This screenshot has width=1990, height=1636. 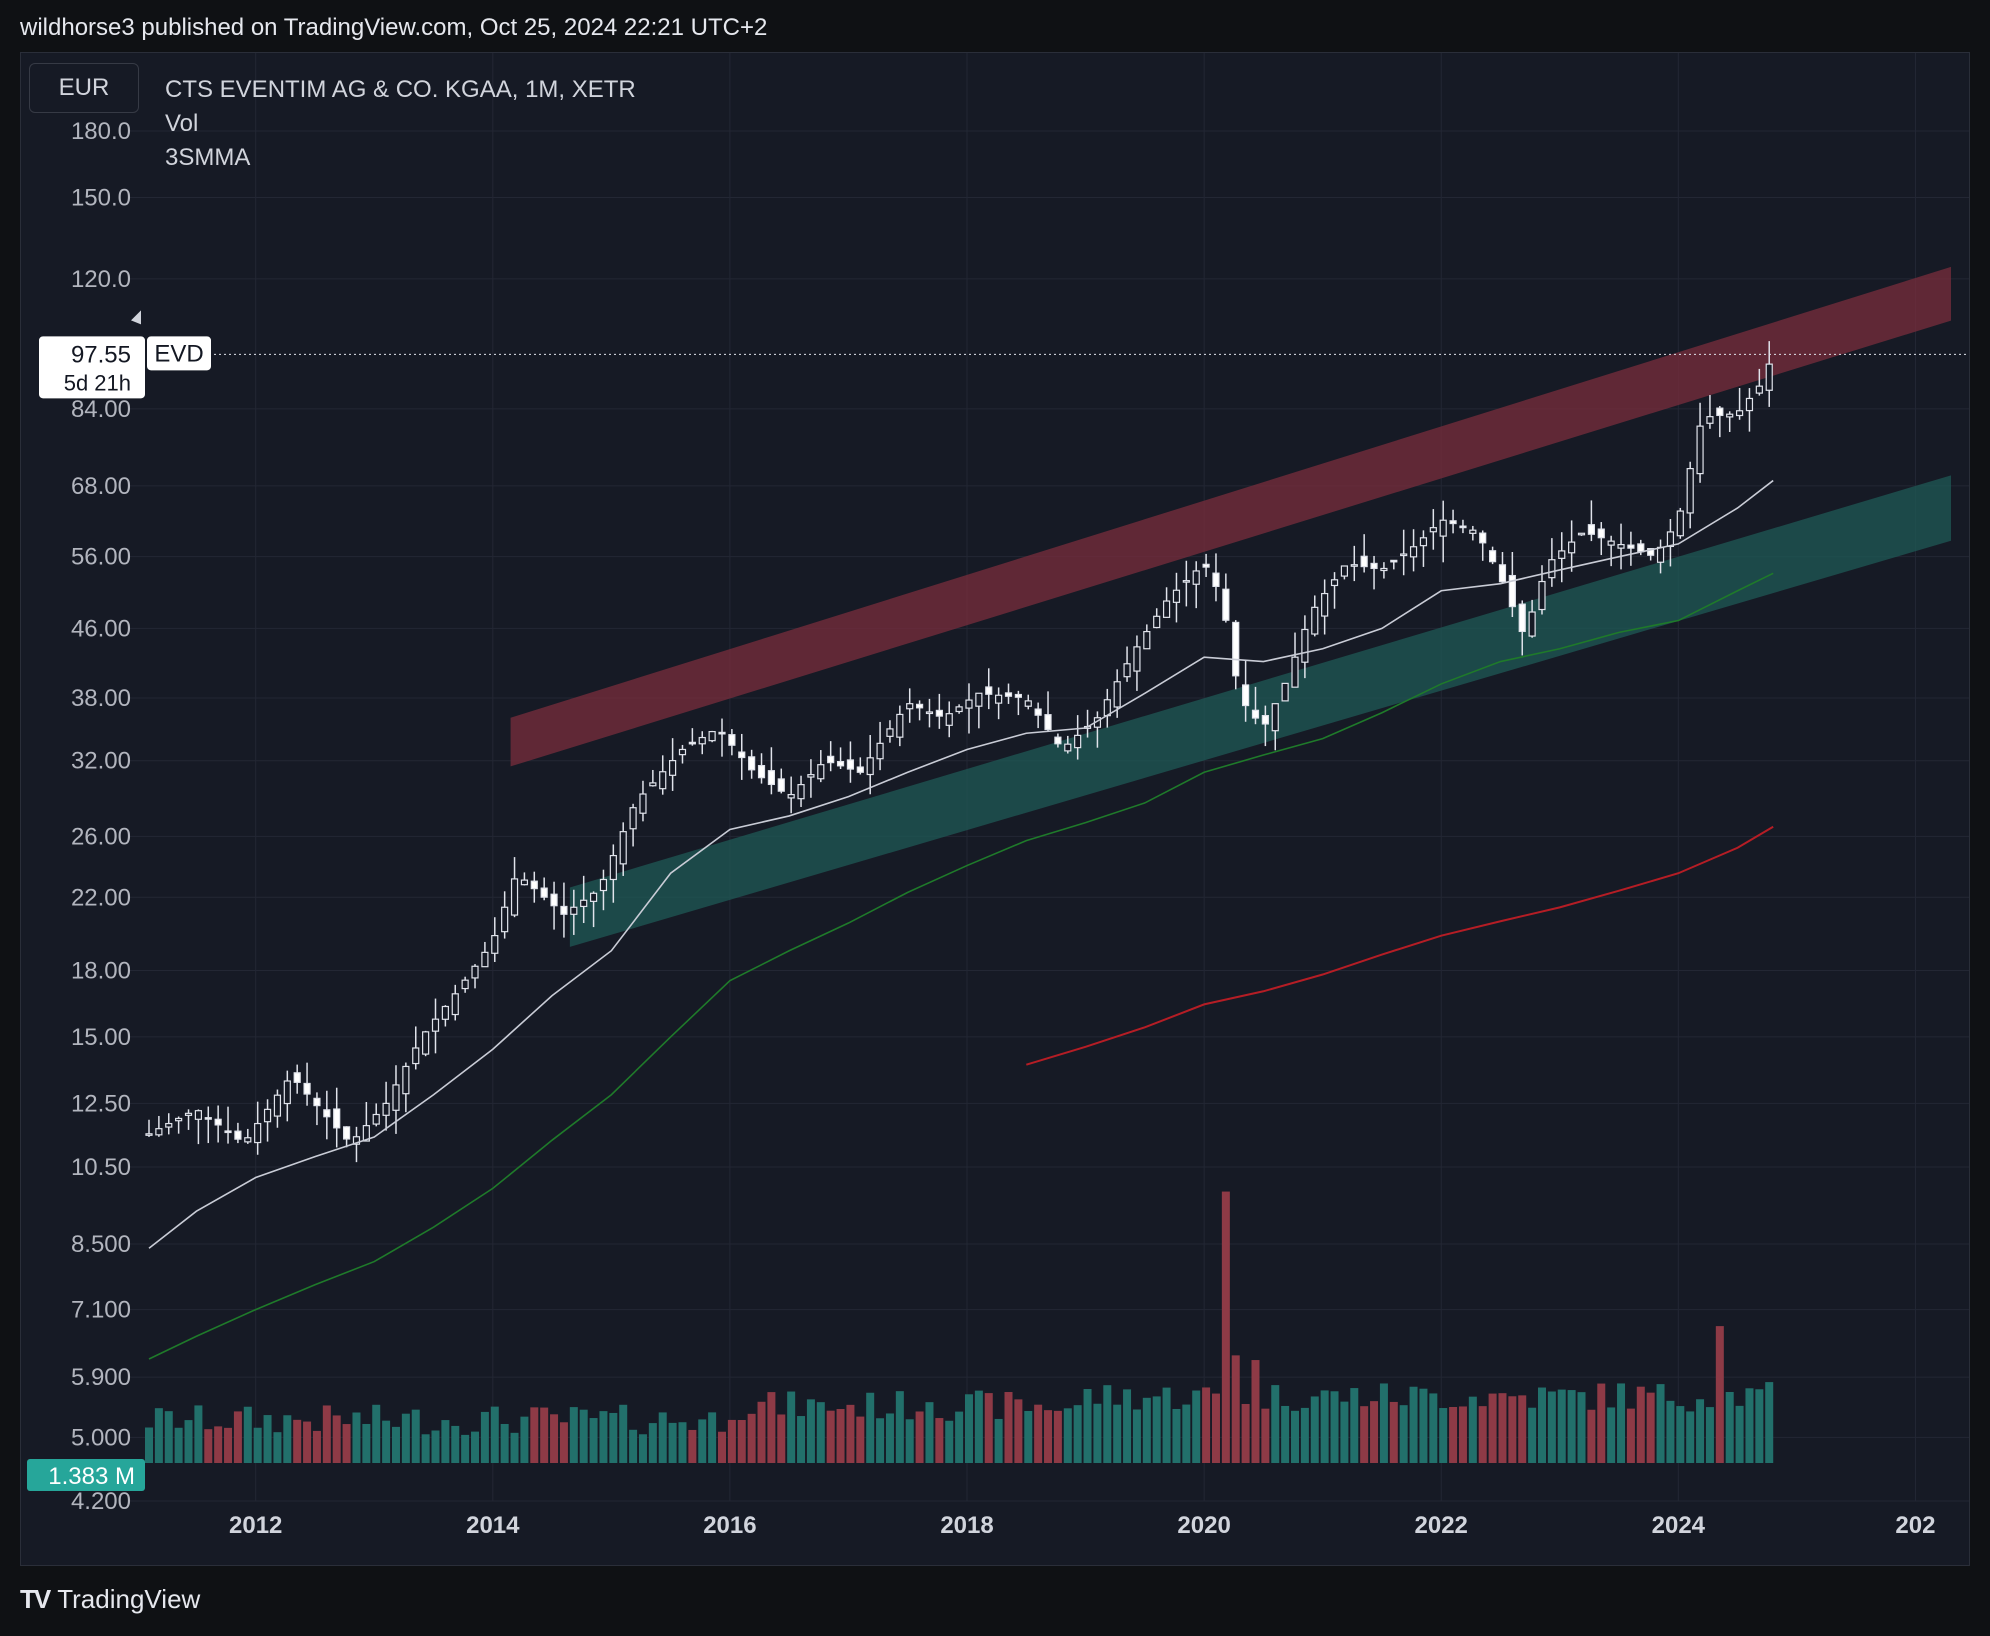 What do you see at coordinates (729, 1525) in the screenshot?
I see `x-tick-label: 2016` at bounding box center [729, 1525].